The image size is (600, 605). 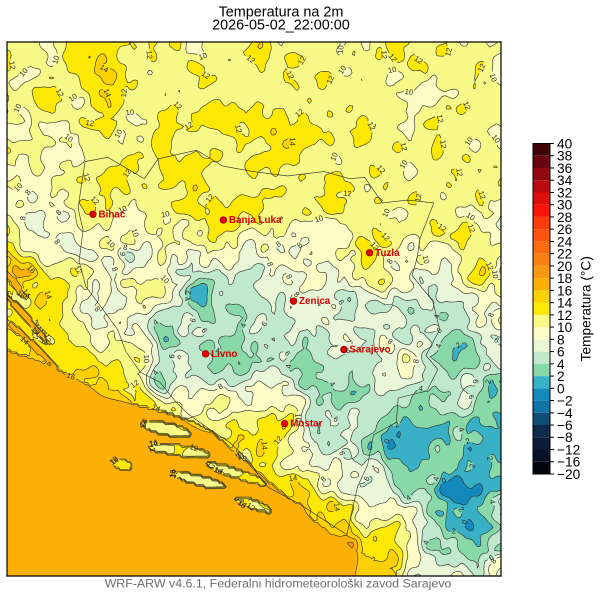 What do you see at coordinates (565, 229) in the screenshot?
I see `svg-text: 26` at bounding box center [565, 229].